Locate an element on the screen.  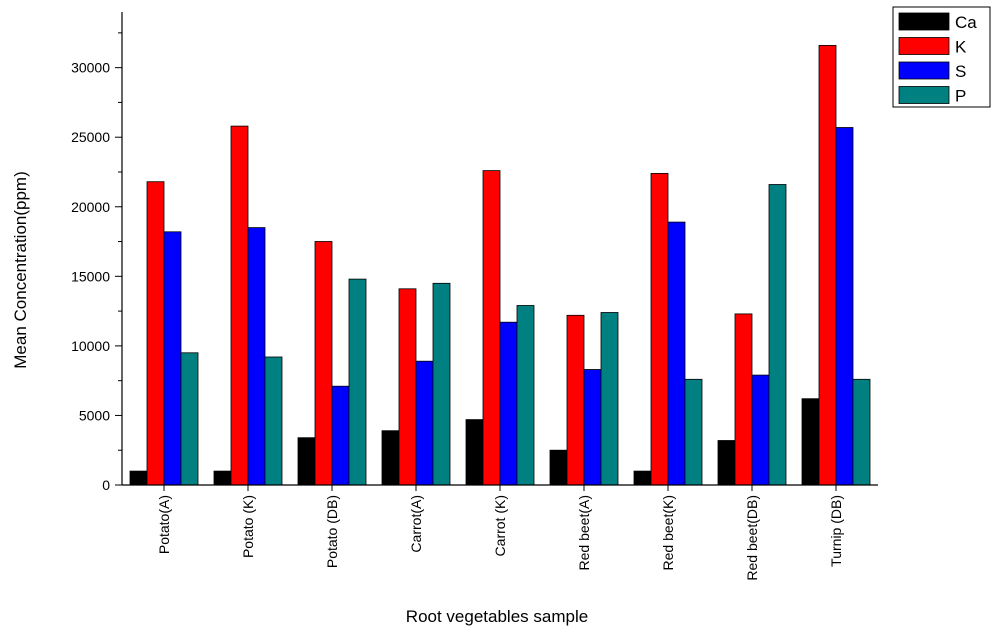
x-tick-label: Carrot(A) is located at coordinates (416, 524).